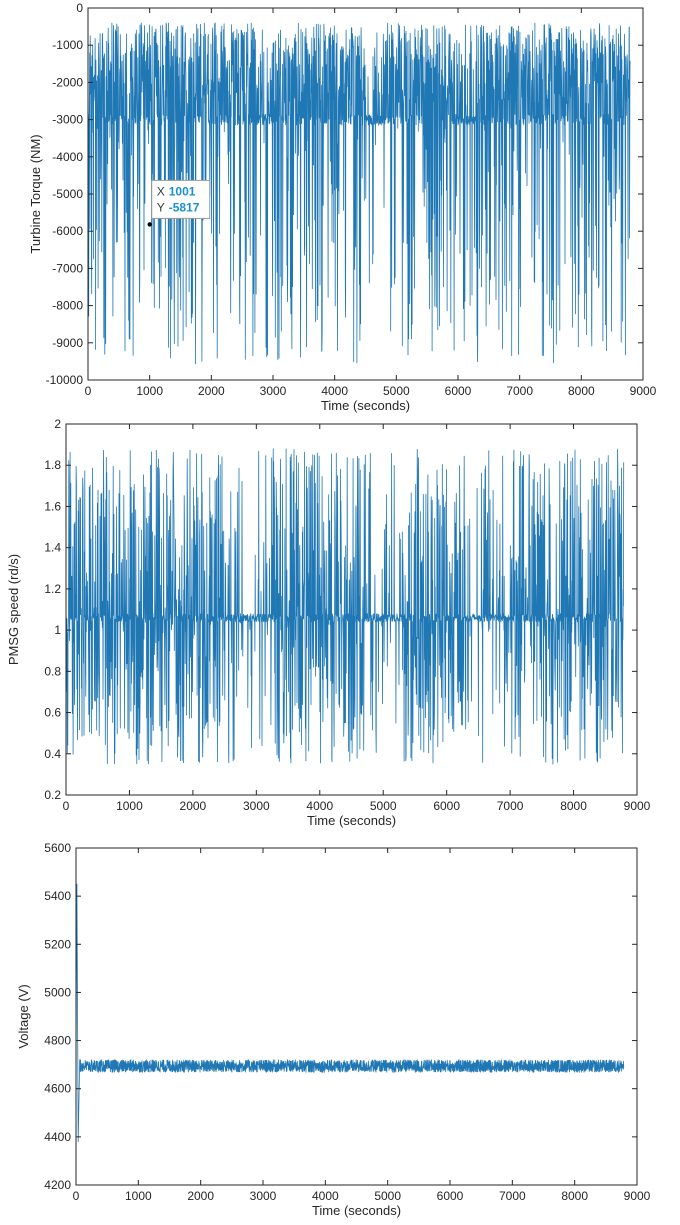 The image size is (680, 1225). I want to click on y-tick-label: -5000, so click(67, 194).